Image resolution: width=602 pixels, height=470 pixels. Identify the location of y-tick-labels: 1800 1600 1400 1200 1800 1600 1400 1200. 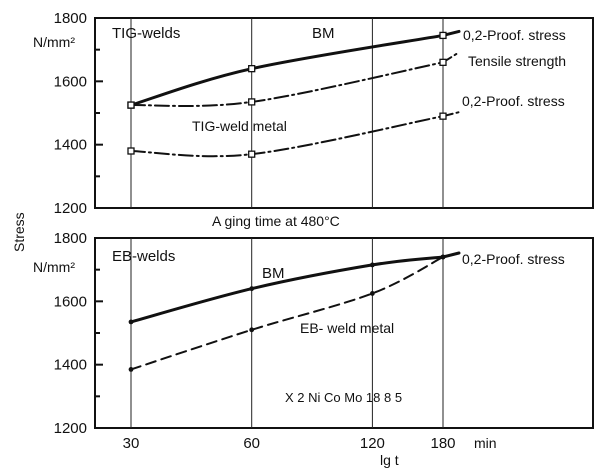
(70, 223).